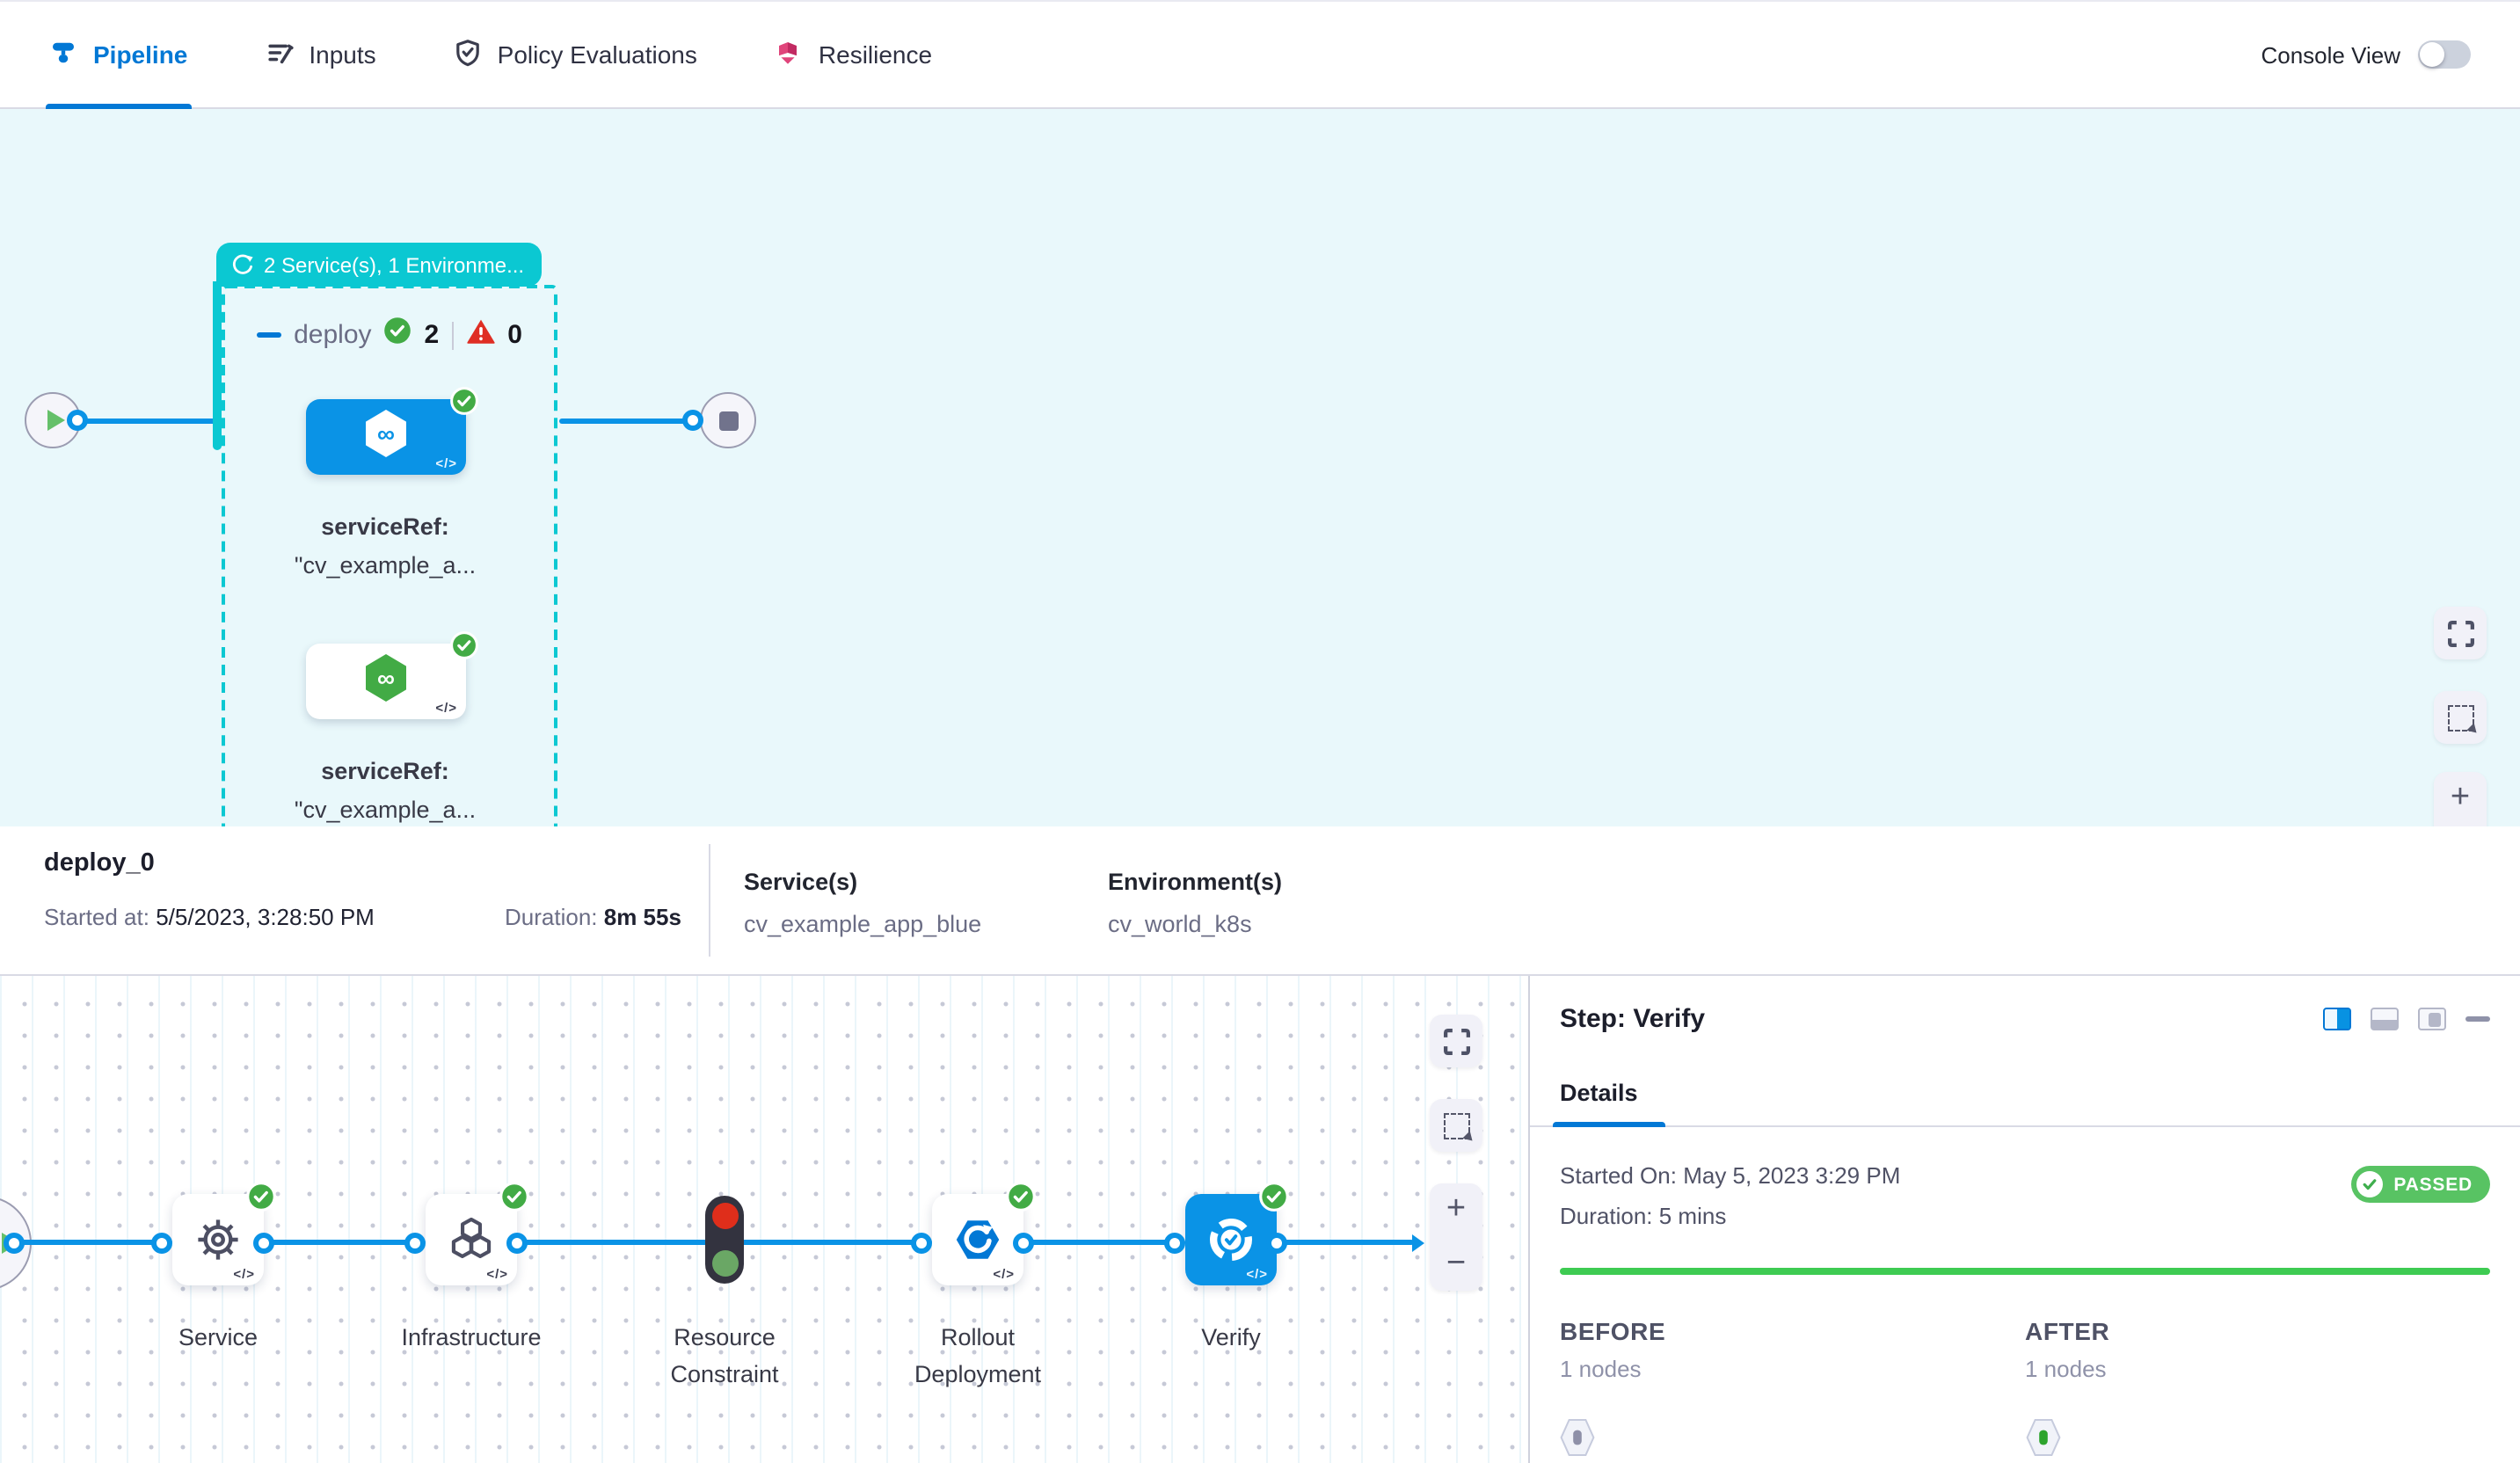 This screenshot has height=1463, width=2520. I want to click on service-ref-key: serviceRef:, so click(385, 771).